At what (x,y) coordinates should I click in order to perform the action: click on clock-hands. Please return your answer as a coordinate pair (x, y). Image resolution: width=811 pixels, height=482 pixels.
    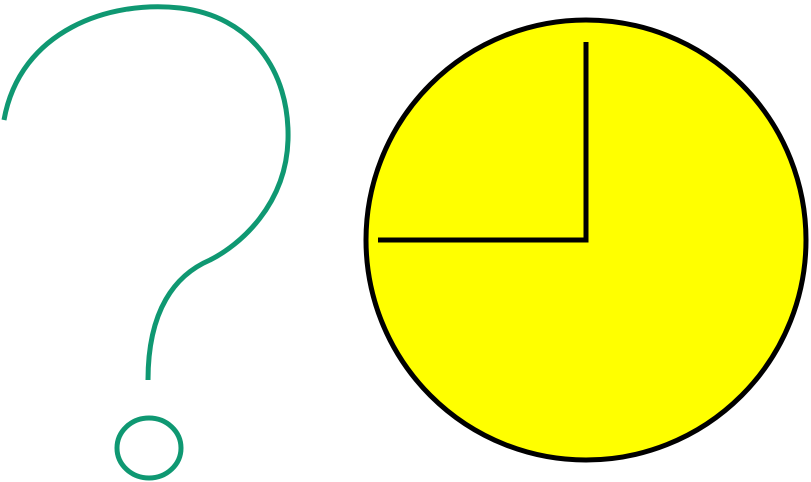
    Looking at the image, I should click on (483, 142).